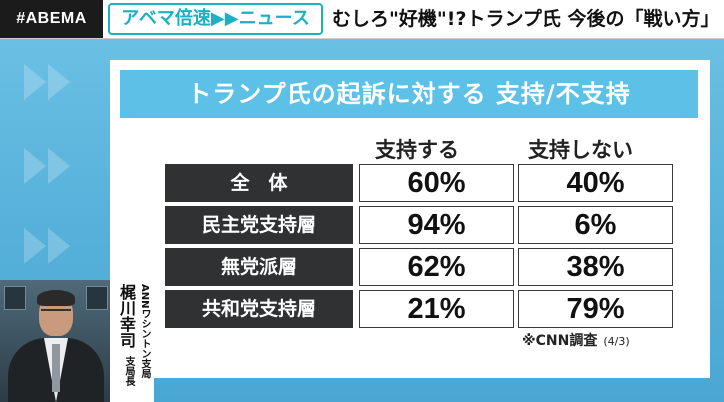 This screenshot has height=402, width=724. I want to click on source-date: (4/3), so click(616, 341).